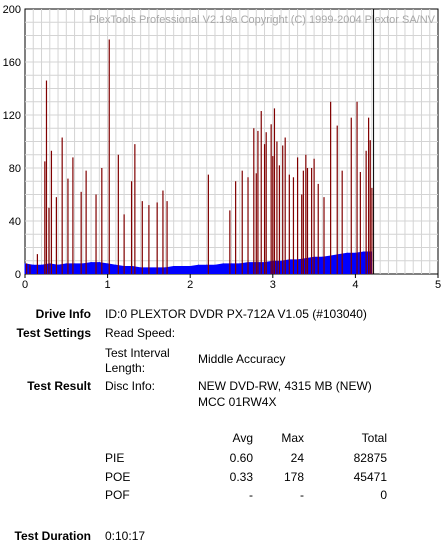  I want to click on header-avg: Avg, so click(242, 438).